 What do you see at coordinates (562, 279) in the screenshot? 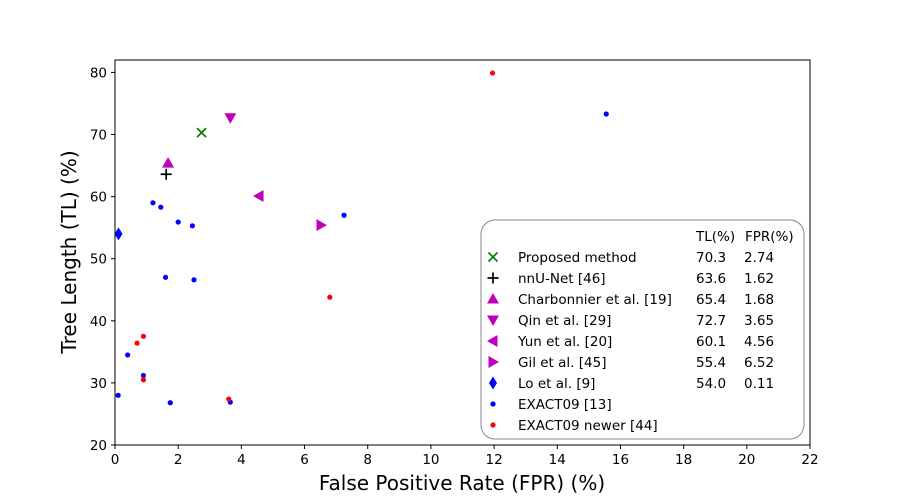
I see `legend-label: nnU-Net [46]` at bounding box center [562, 279].